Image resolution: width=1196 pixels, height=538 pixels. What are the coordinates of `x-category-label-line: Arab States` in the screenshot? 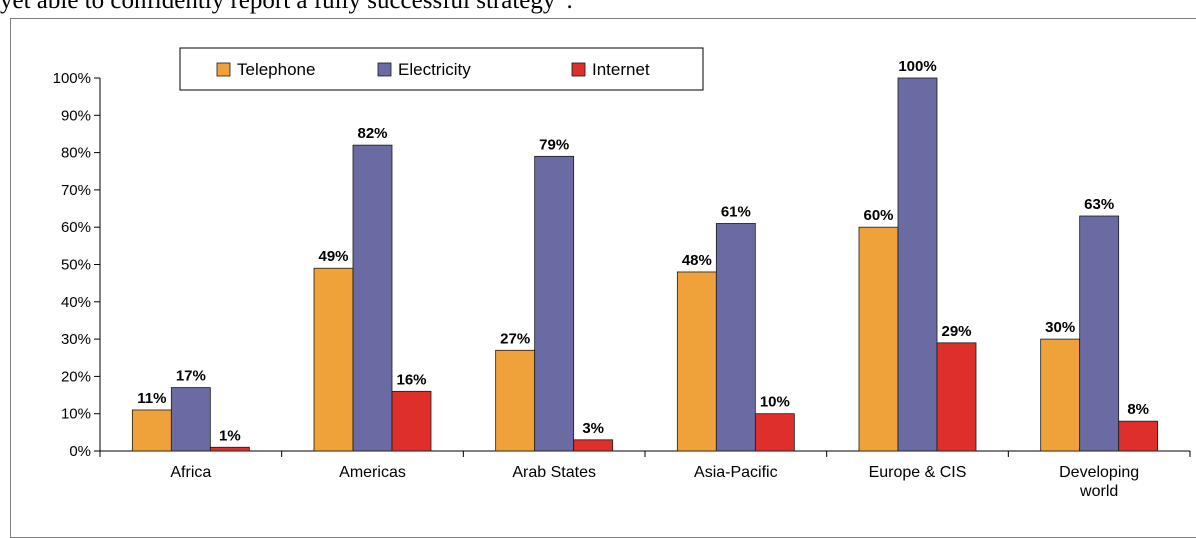 It's located at (554, 472).